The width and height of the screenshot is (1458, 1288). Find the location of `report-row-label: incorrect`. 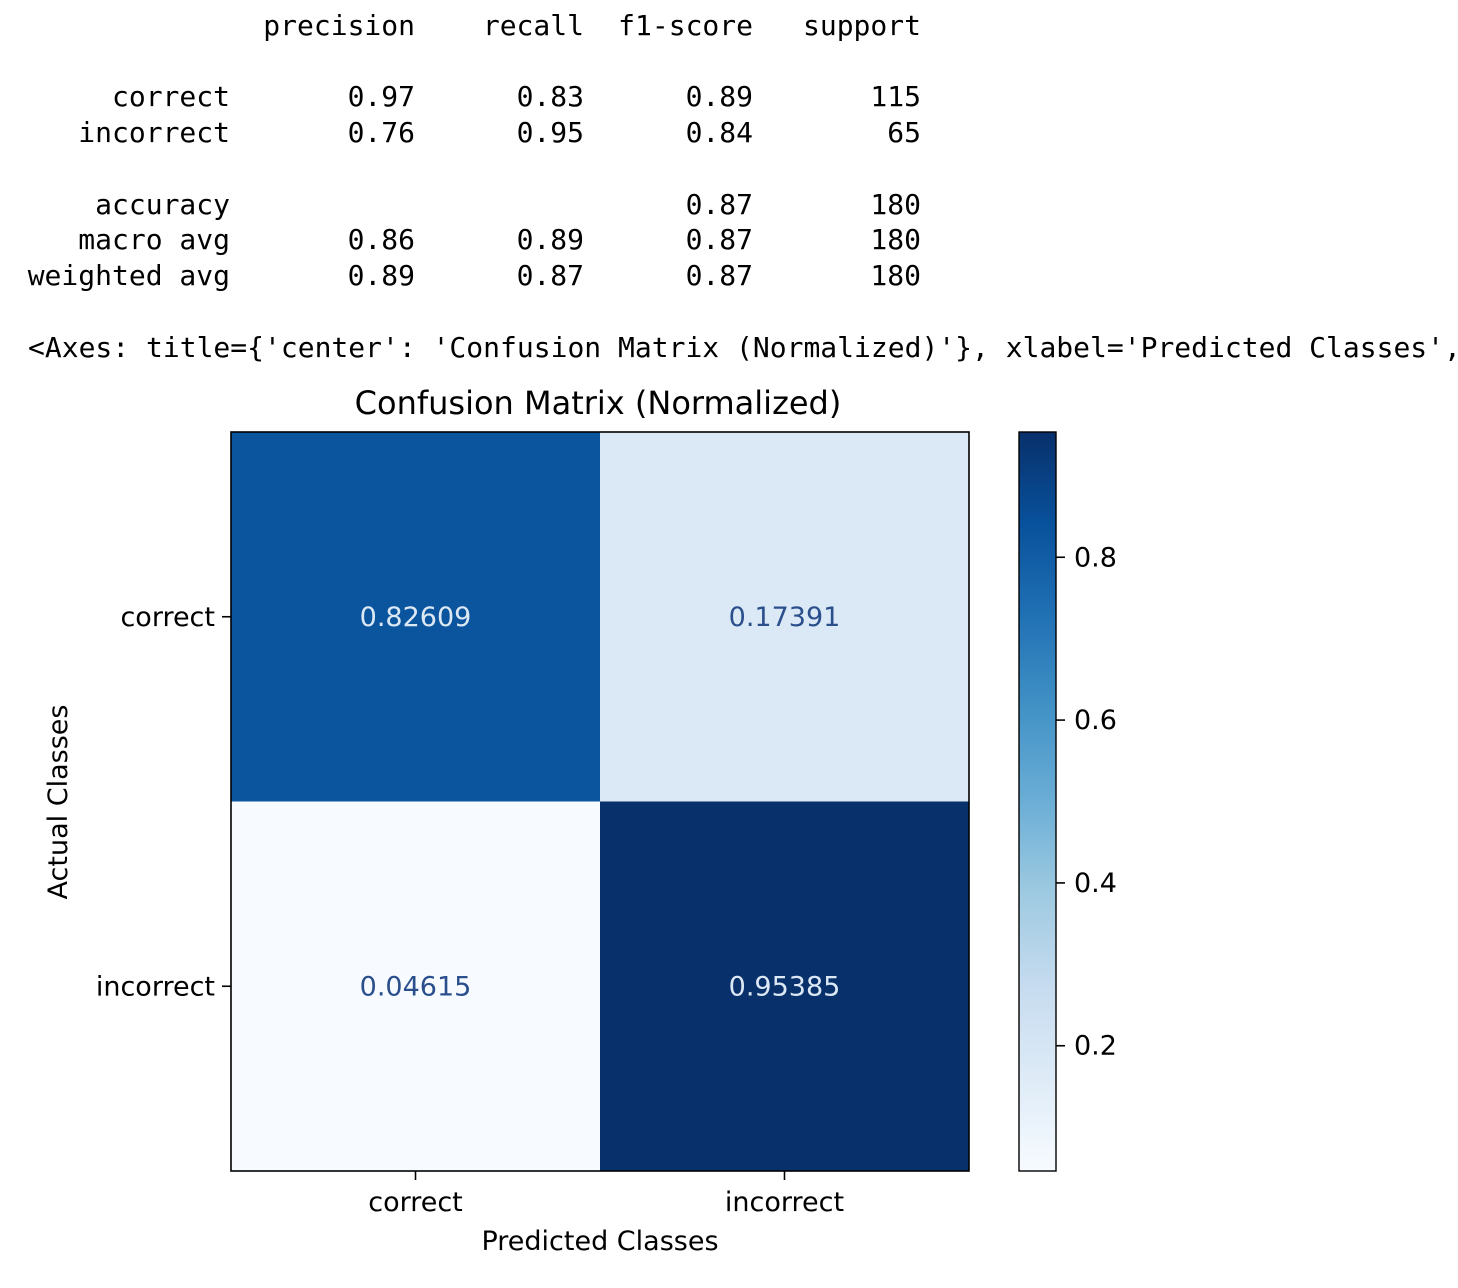

report-row-label: incorrect is located at coordinates (154, 132).